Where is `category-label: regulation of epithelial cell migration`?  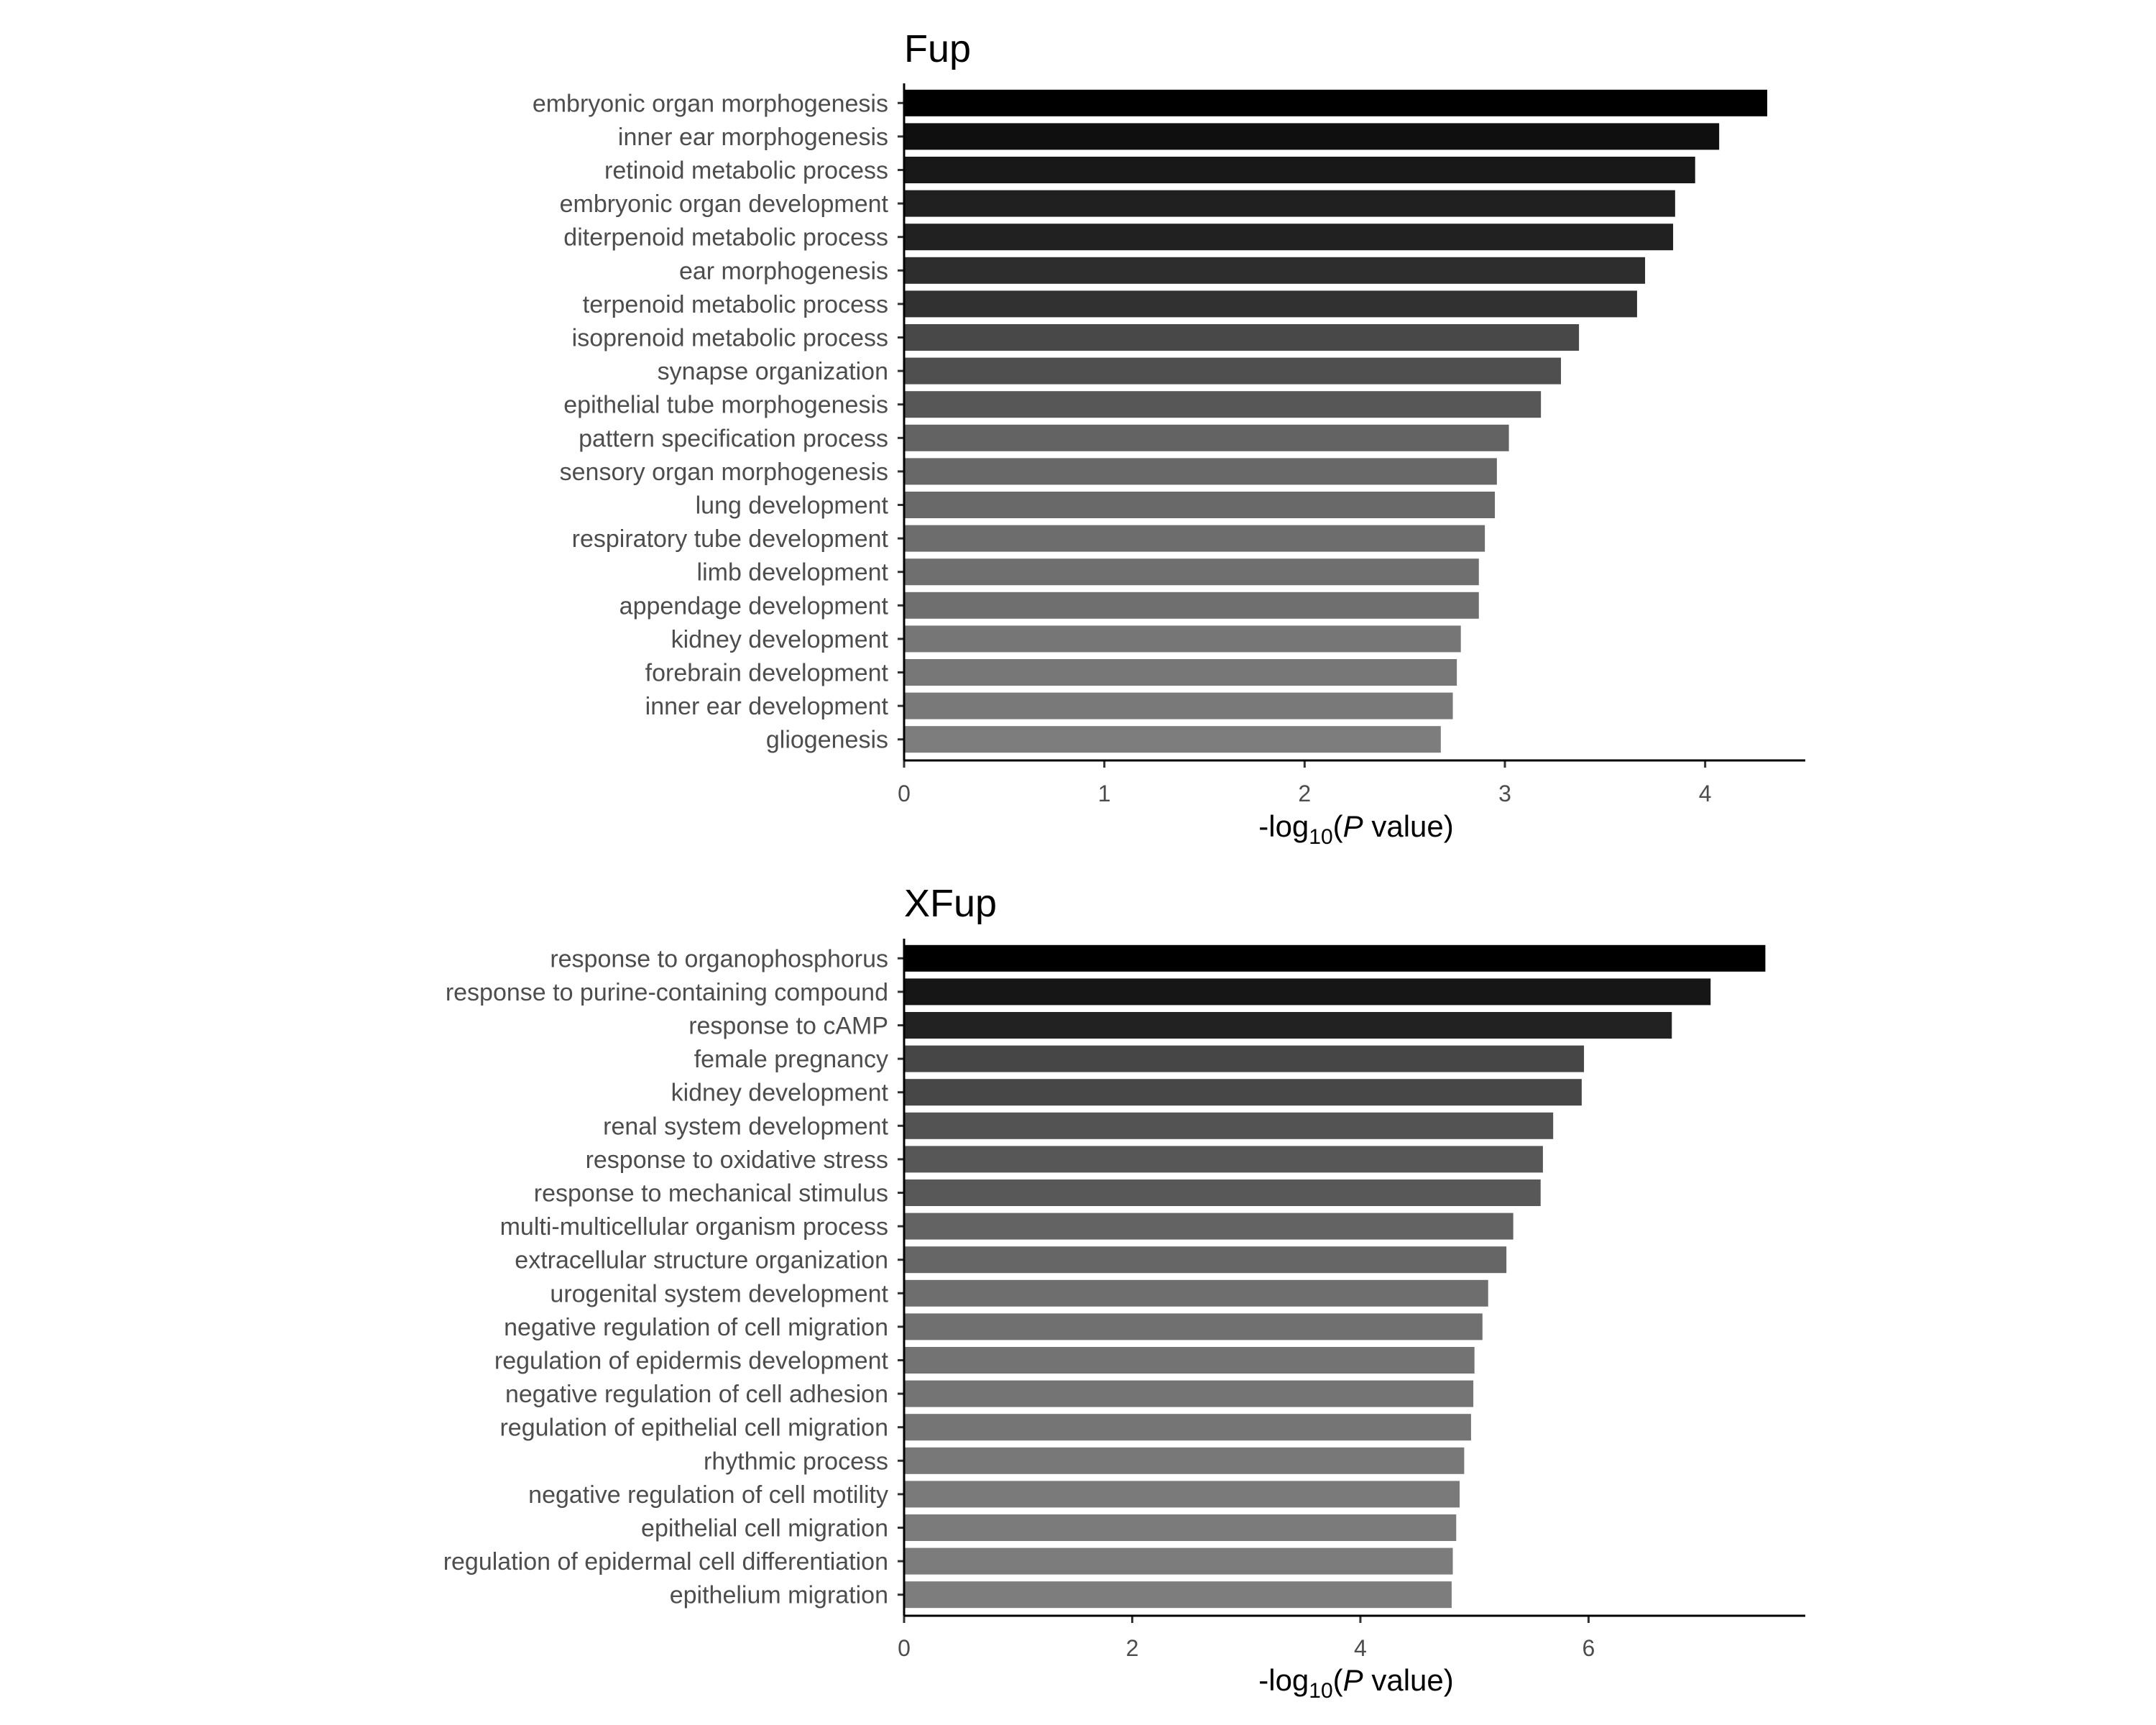 category-label: regulation of epithelial cell migration is located at coordinates (693, 1428).